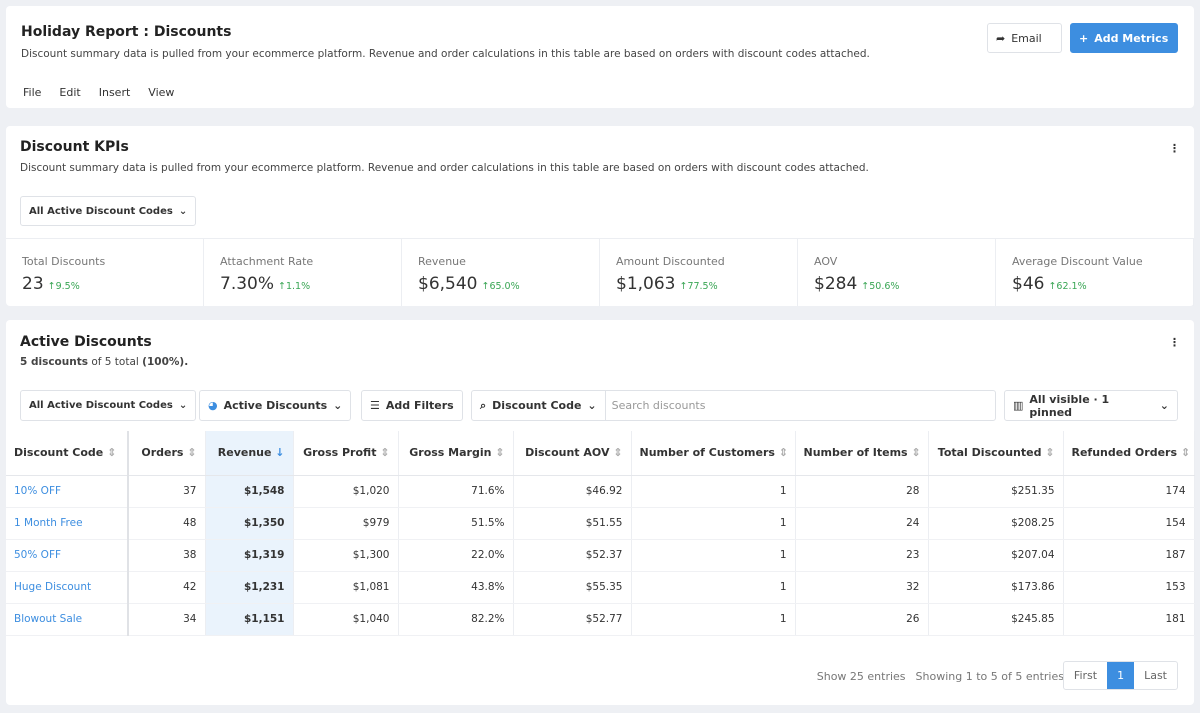  I want to click on label: Active Discounts, so click(275, 405).